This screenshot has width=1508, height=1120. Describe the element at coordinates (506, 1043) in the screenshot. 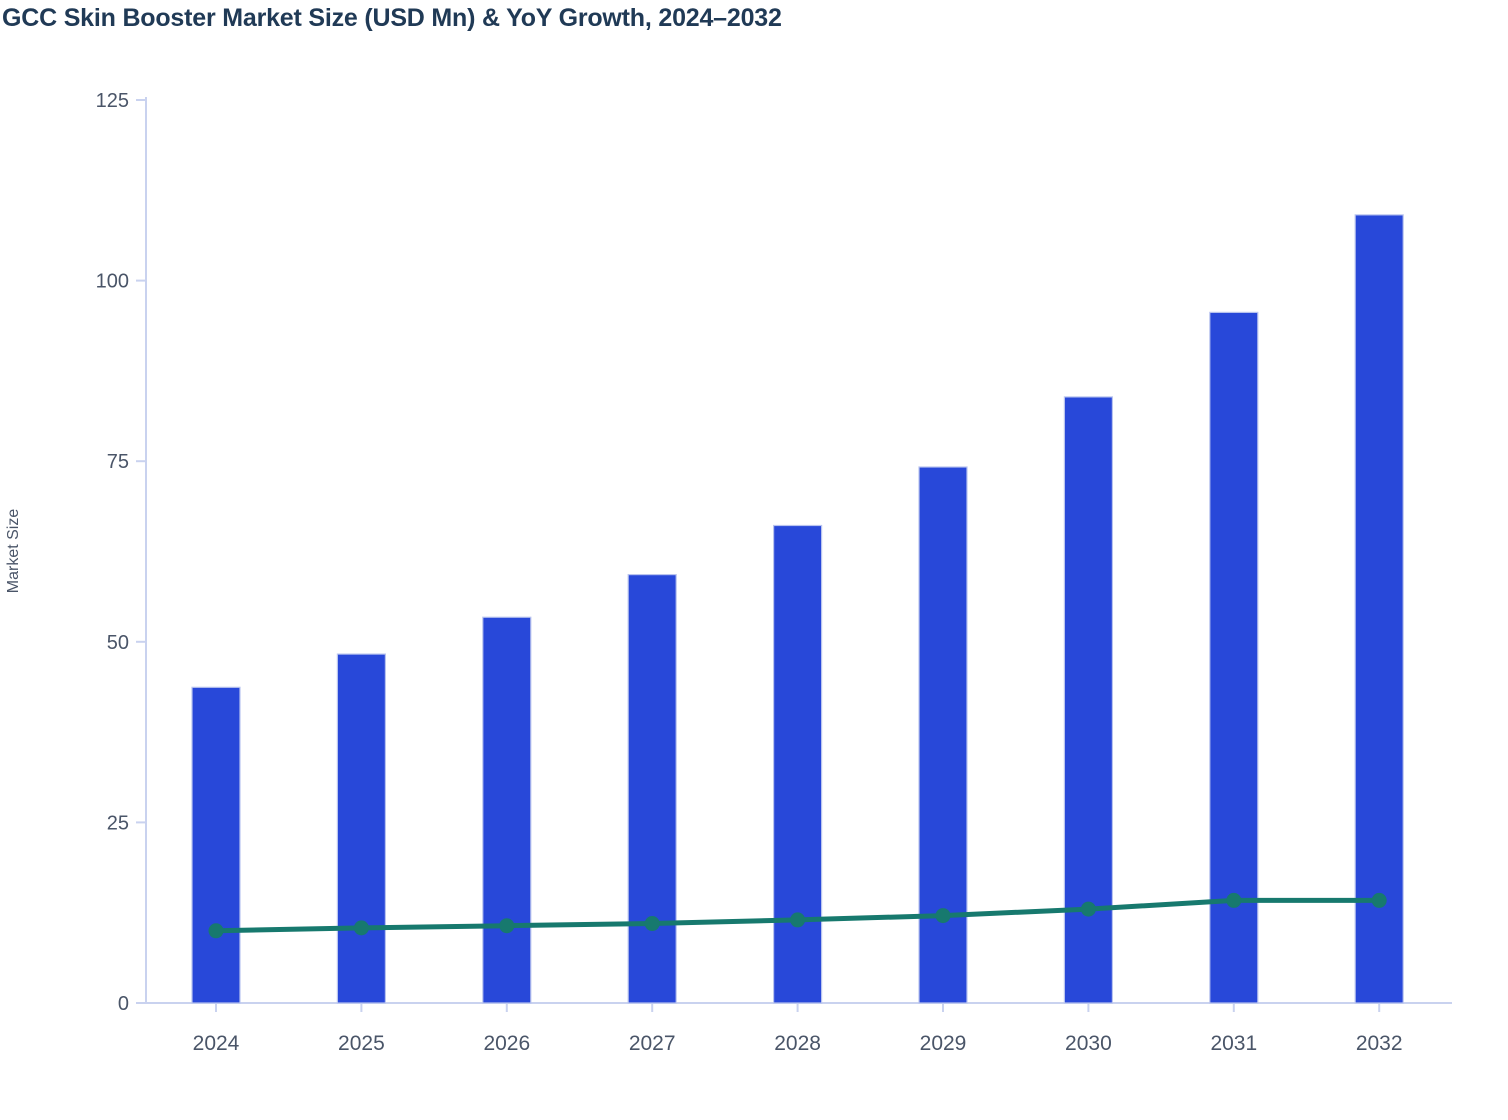

I see `x-axis-tick-label: 2026` at that location.